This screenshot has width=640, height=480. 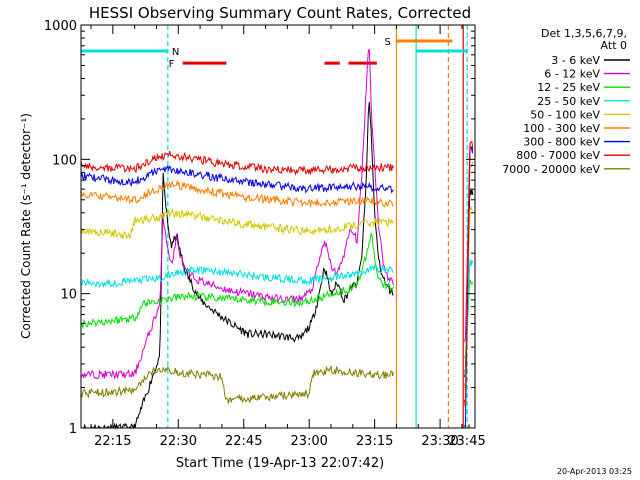 What do you see at coordinates (561, 142) in the screenshot?
I see `legend-label-6: 300 - 800 keV` at bounding box center [561, 142].